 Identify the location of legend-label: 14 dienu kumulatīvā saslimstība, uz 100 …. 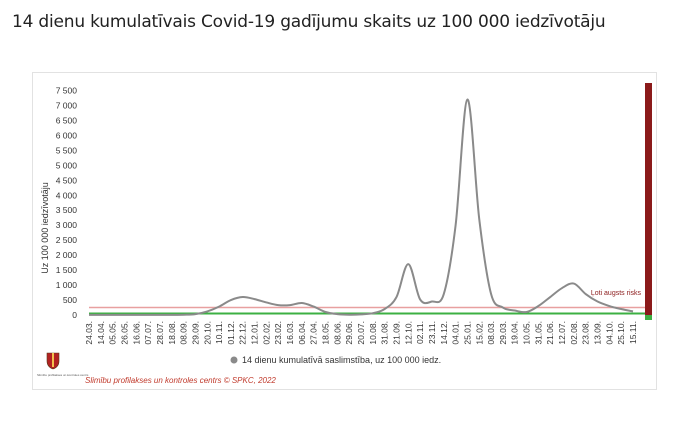
(341, 360).